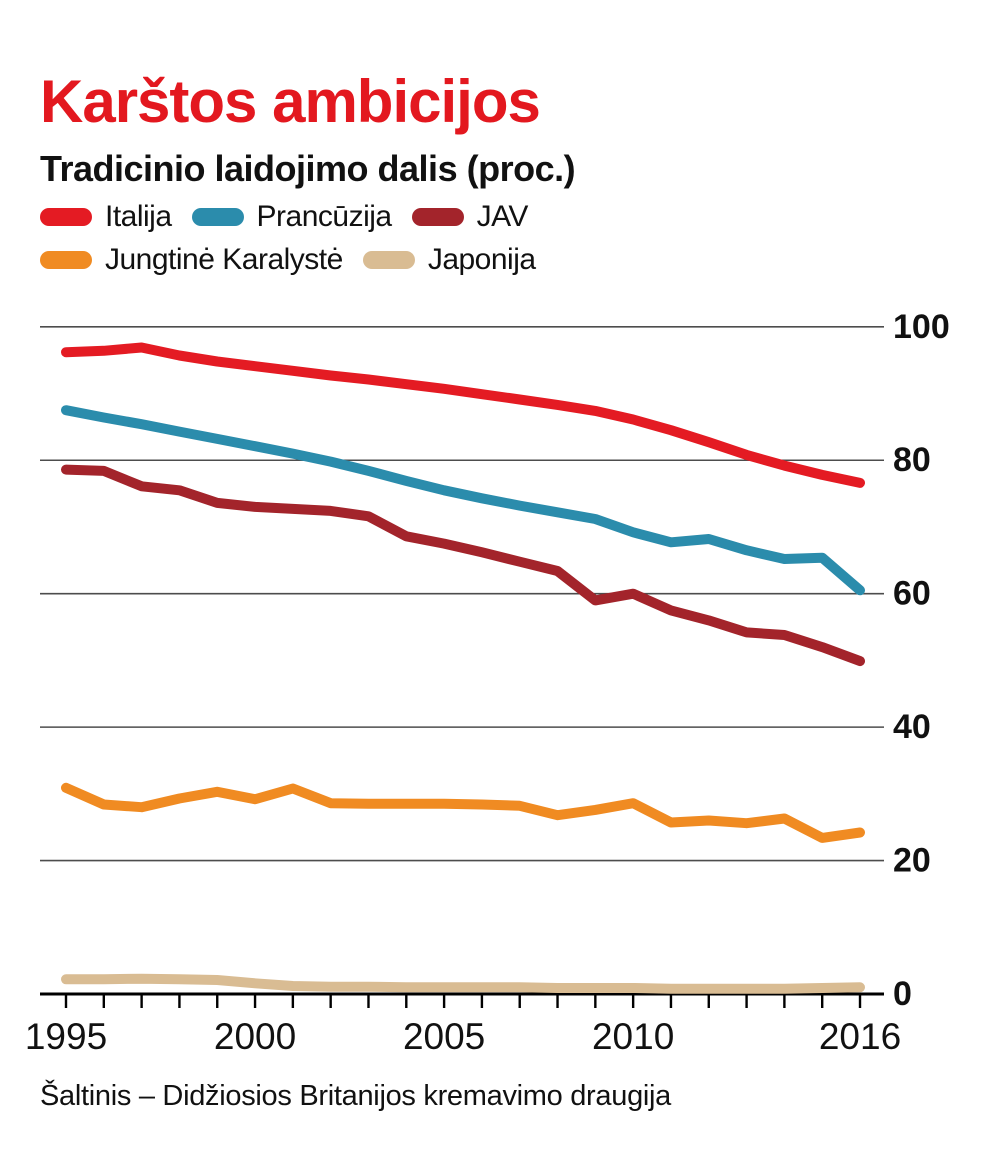  What do you see at coordinates (463, 500) in the screenshot?
I see `series-line-pranc-zija` at bounding box center [463, 500].